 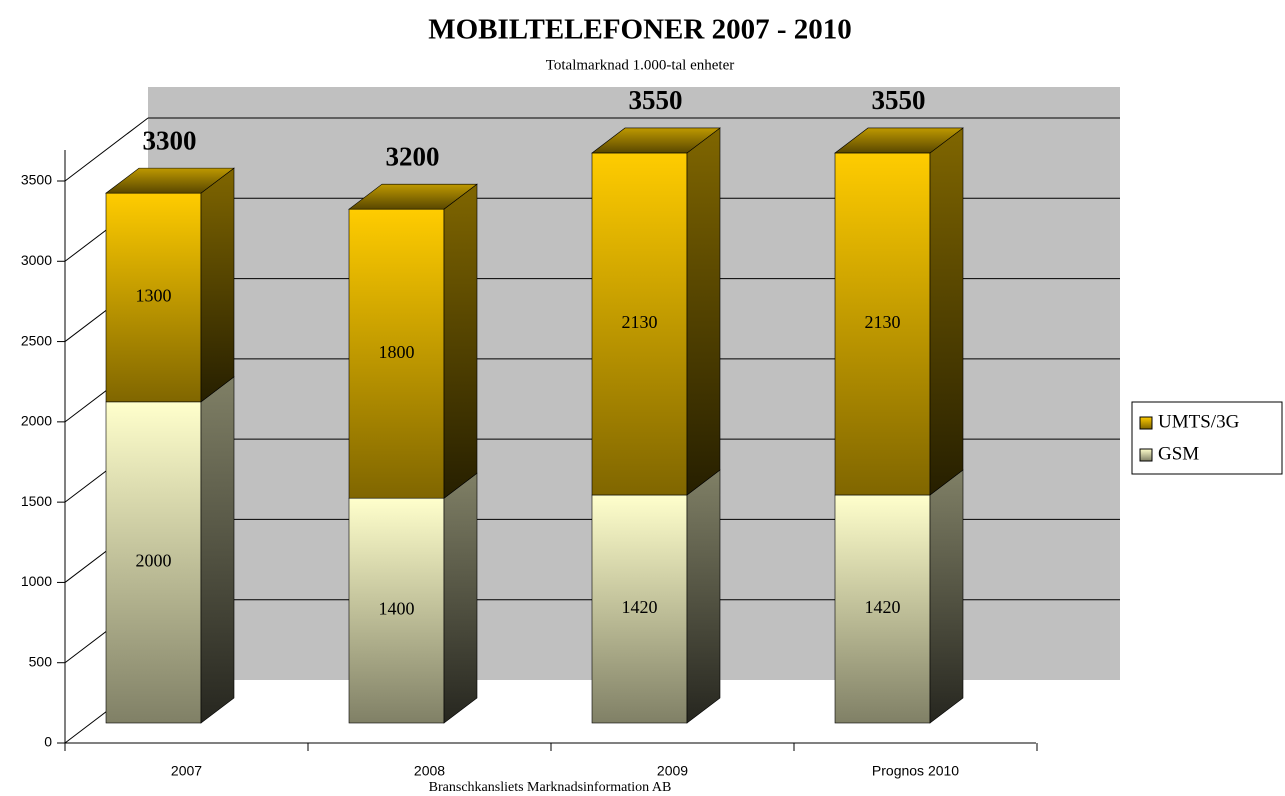 I want to click on y-tick-label: 3000, so click(x=36, y=260).